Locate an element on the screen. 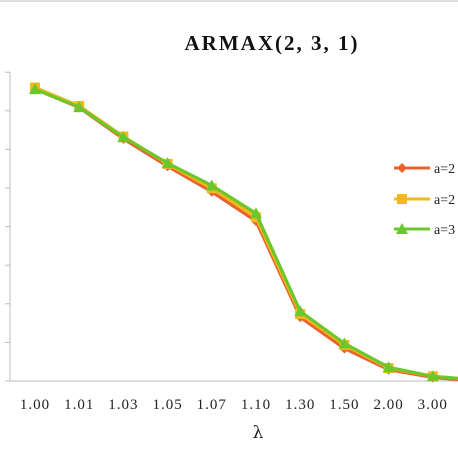  data-point-square is located at coordinates (402, 199).